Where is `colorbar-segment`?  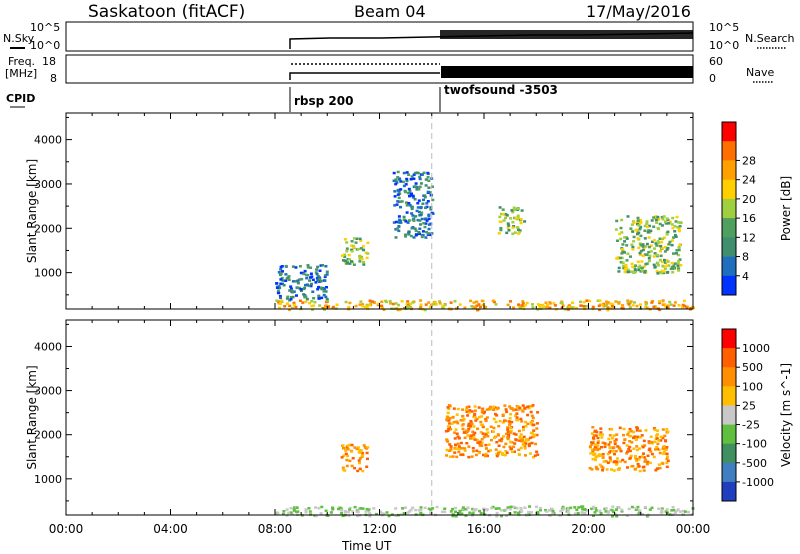 colorbar-segment is located at coordinates (729, 189).